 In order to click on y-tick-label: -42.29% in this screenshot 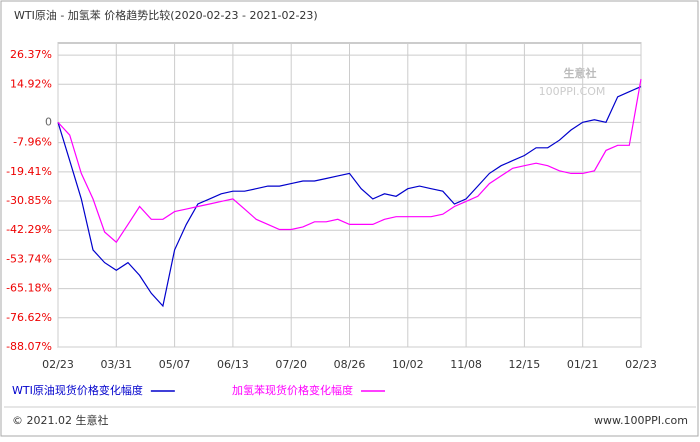, I will do `click(29, 229)`.